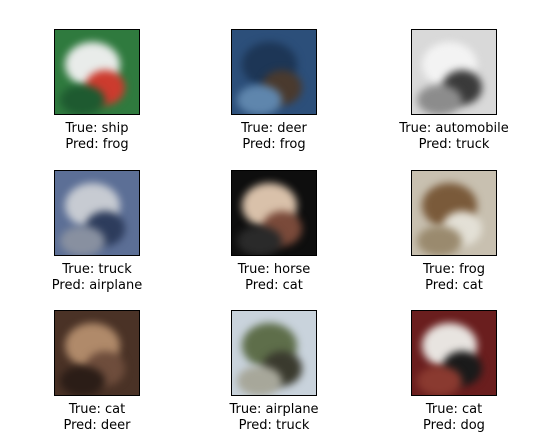 This screenshot has height=446, width=534. I want to click on pred-label: Pred: dog, so click(454, 425).